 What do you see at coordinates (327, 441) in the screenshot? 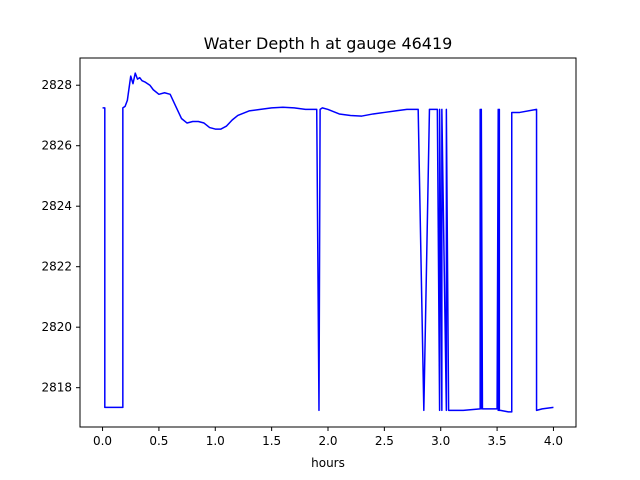
I see `x-tick-label: 2.0` at bounding box center [327, 441].